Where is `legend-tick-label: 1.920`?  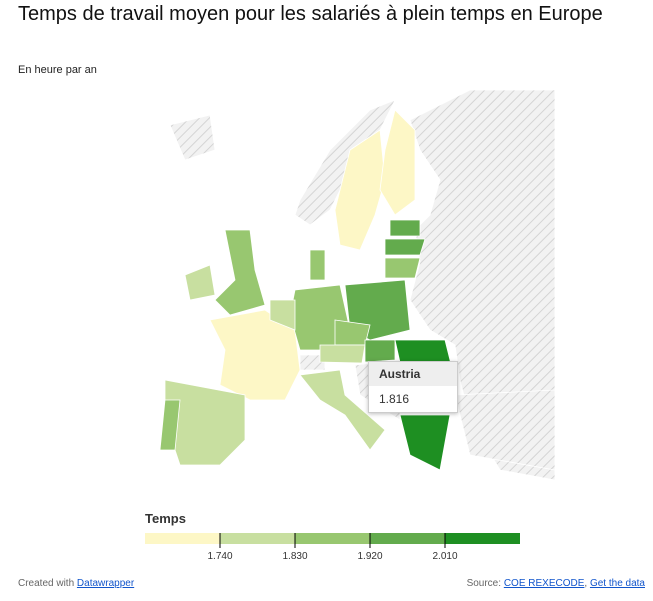 legend-tick-label: 1.920 is located at coordinates (369, 556).